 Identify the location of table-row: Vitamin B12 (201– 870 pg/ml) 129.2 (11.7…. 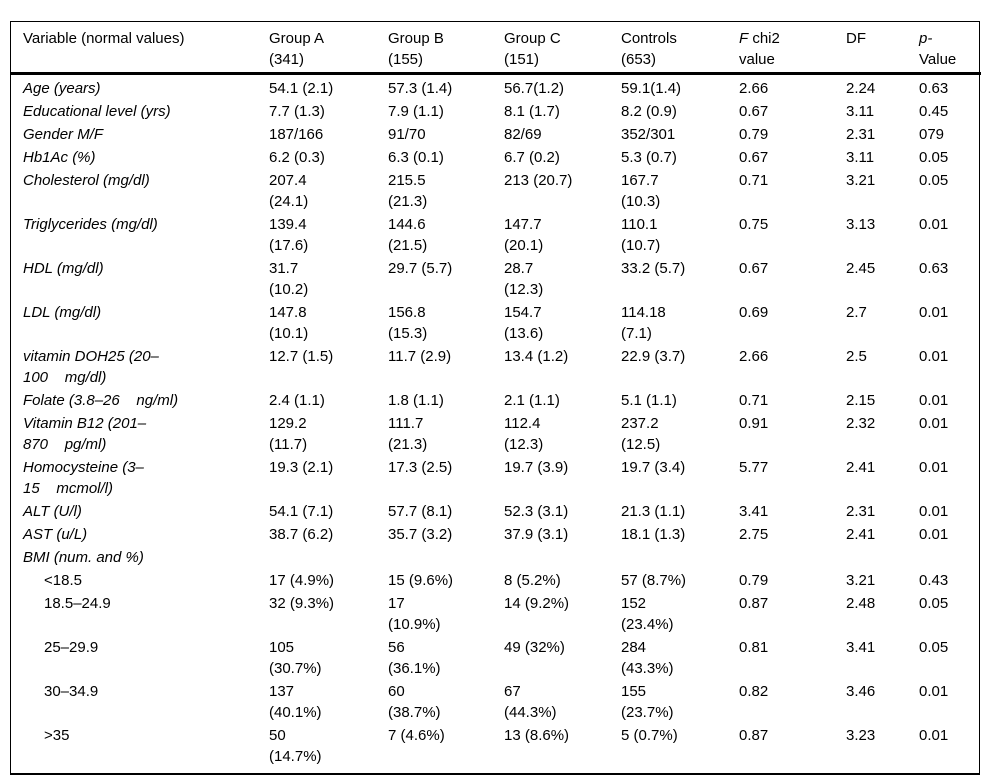
(496, 434).